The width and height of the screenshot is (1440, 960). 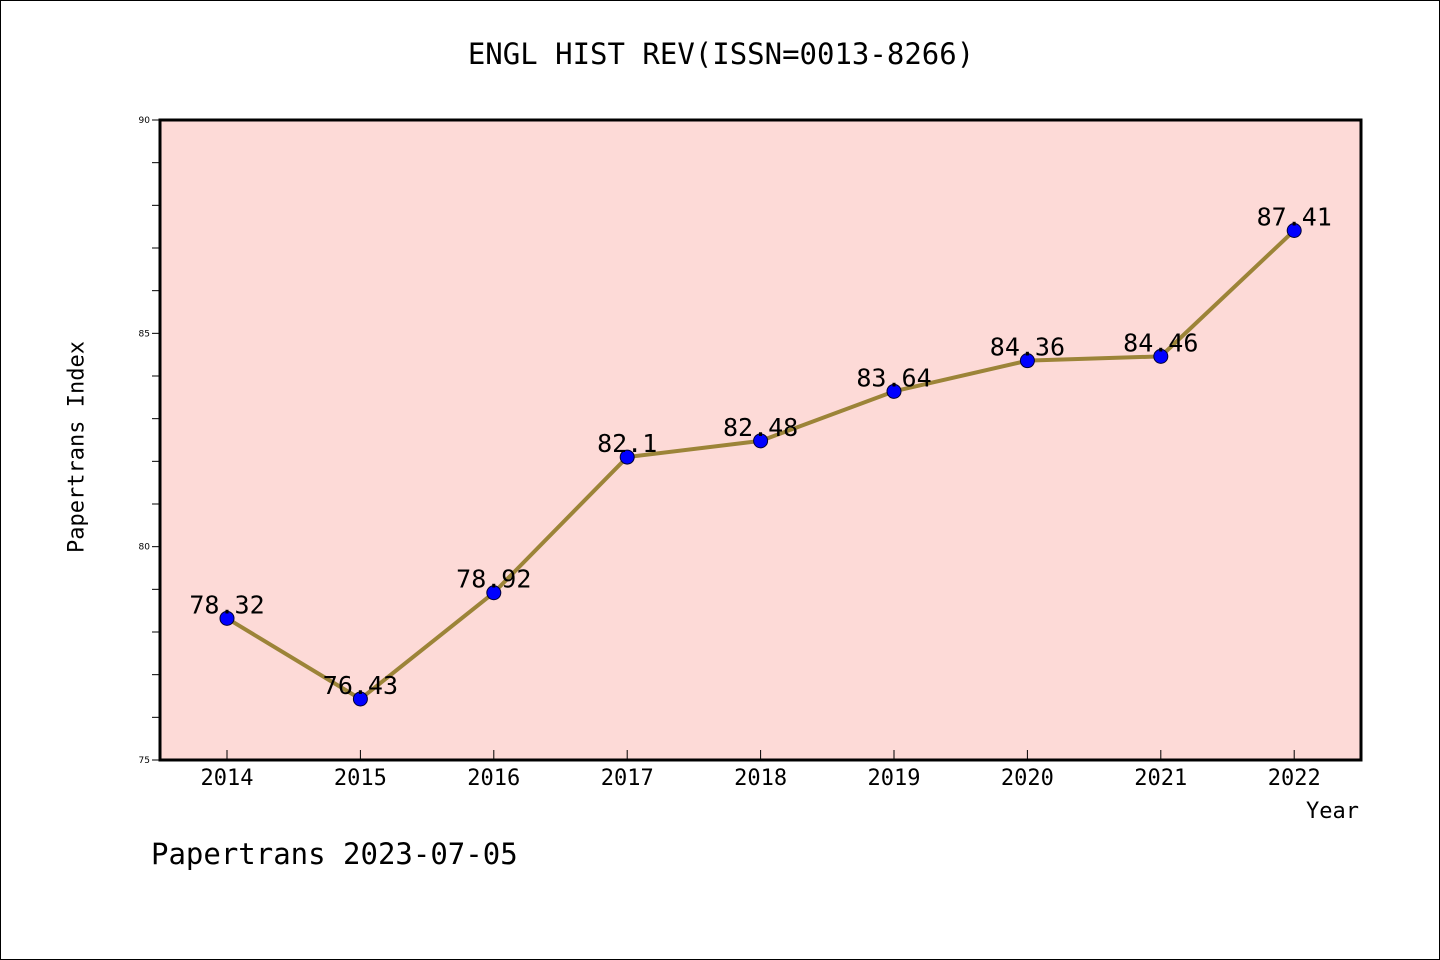 I want to click on y-tick-label: 80, so click(x=145, y=548).